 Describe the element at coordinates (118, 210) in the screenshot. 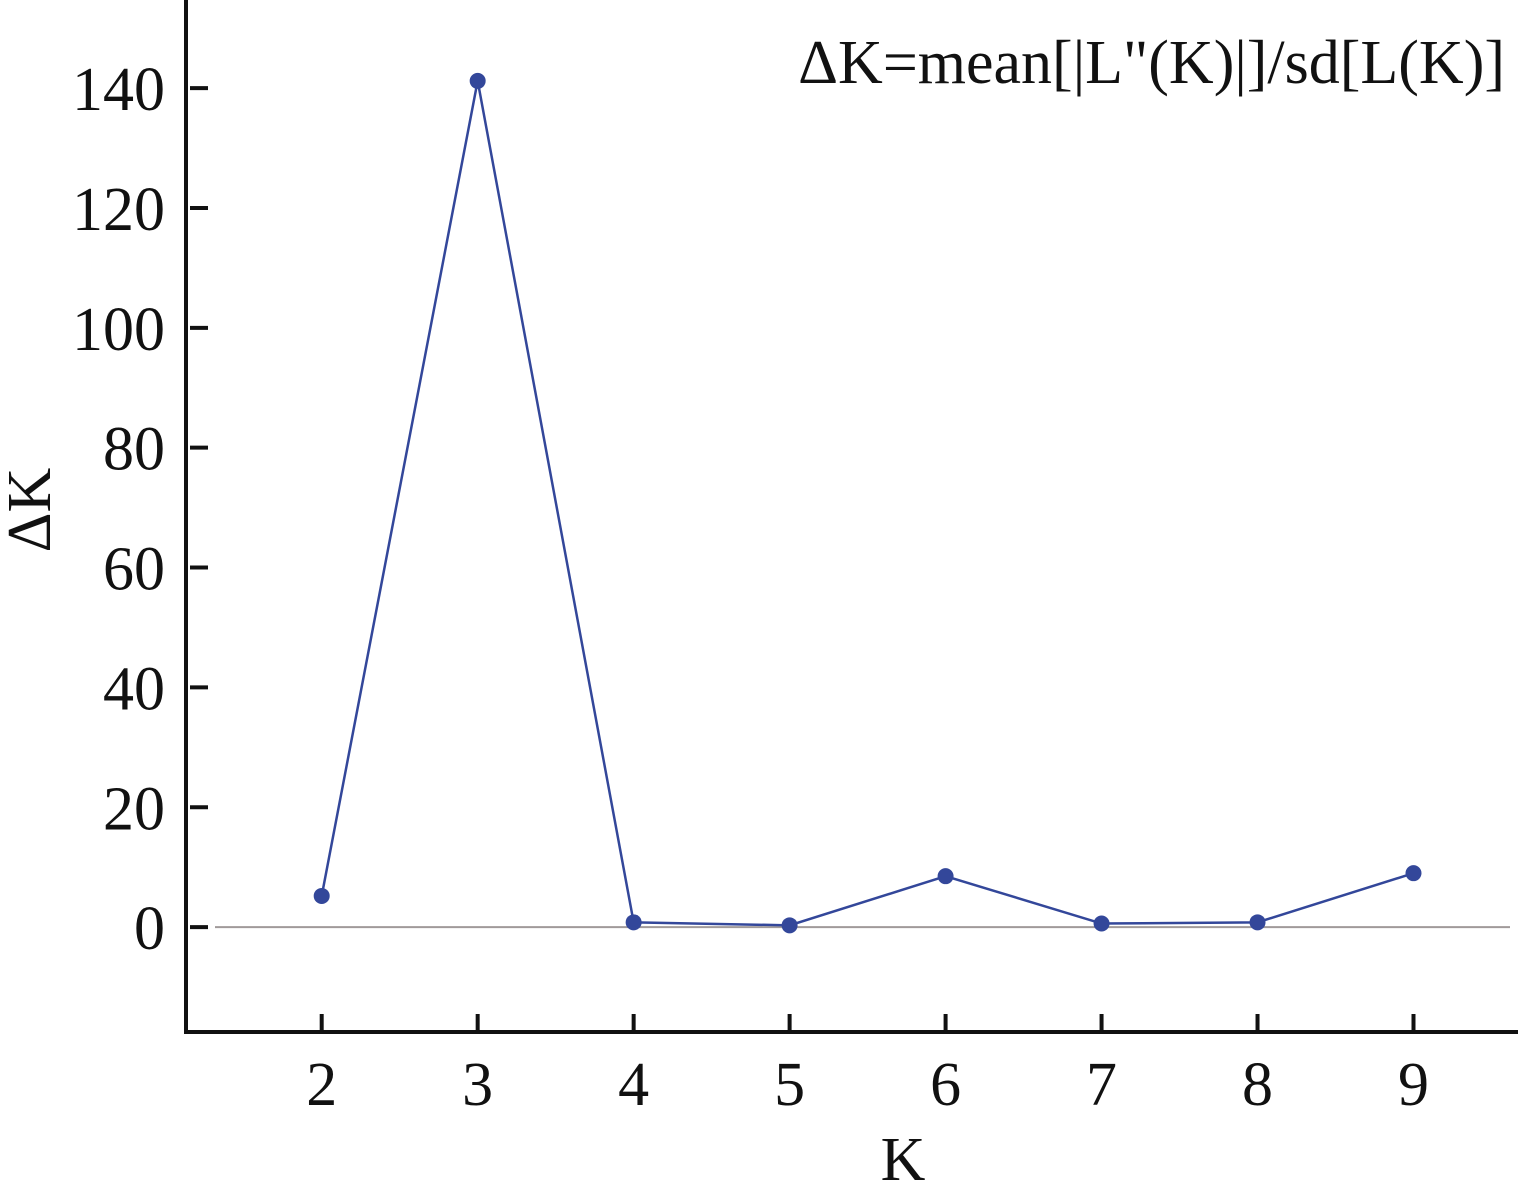

I see `y-tick-label: 120` at that location.